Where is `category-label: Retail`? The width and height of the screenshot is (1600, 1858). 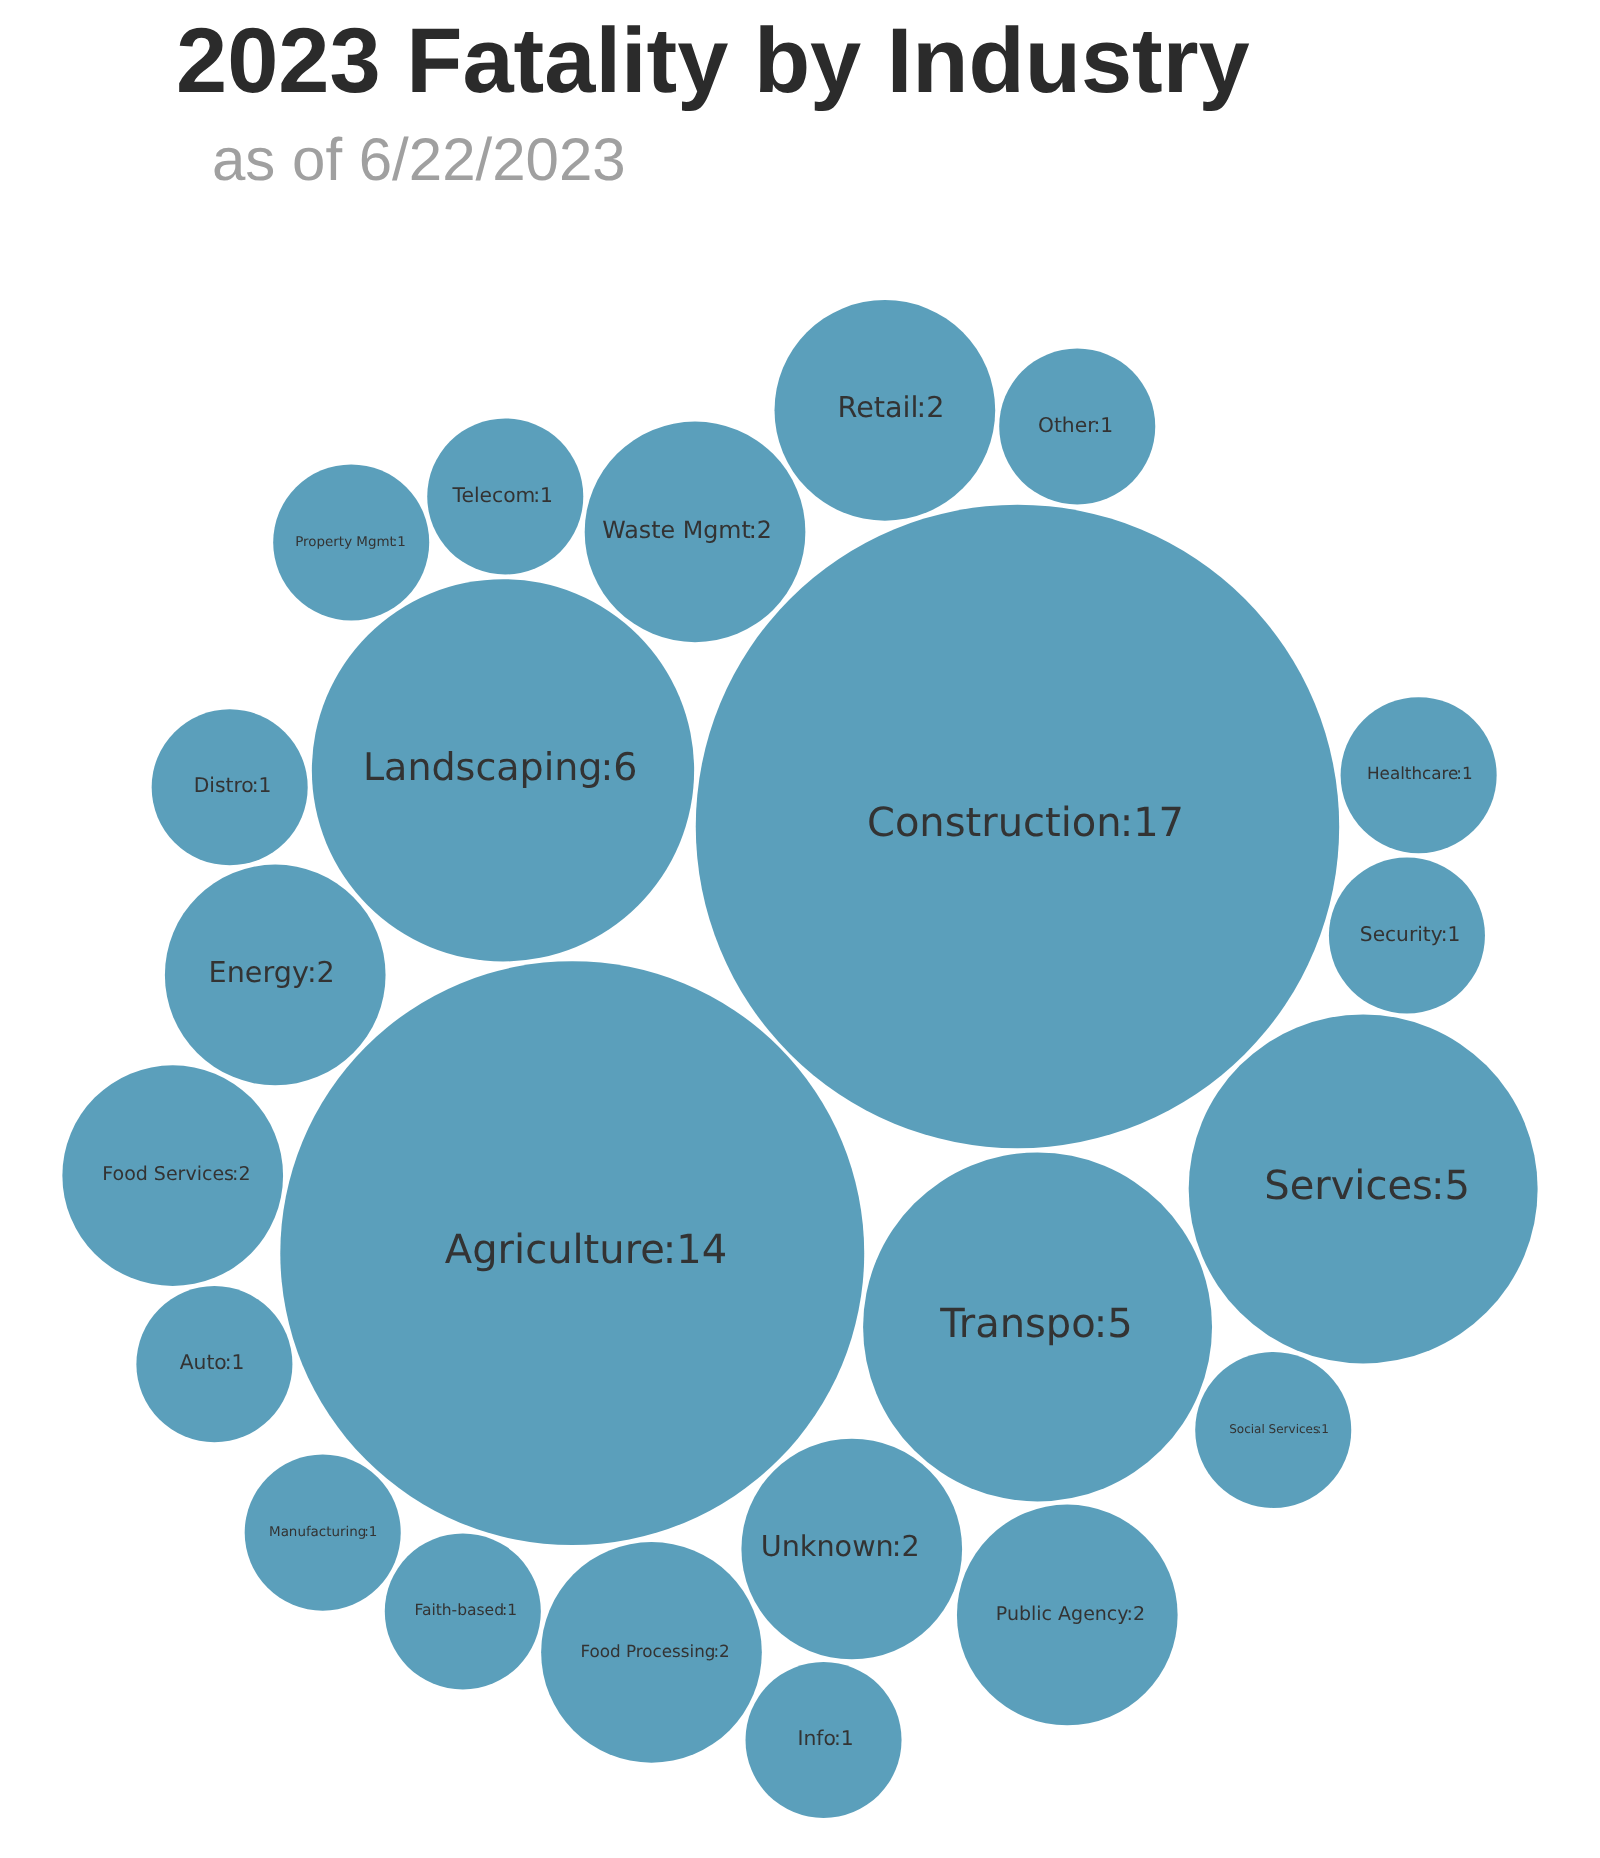 category-label: Retail is located at coordinates (878, 409).